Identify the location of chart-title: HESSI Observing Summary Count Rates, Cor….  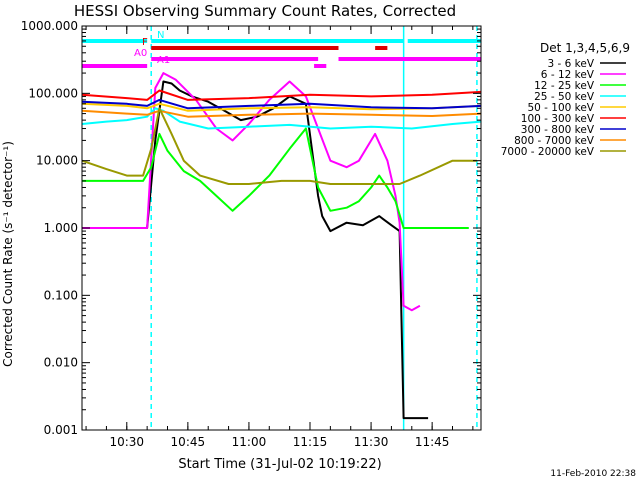
(265, 11).